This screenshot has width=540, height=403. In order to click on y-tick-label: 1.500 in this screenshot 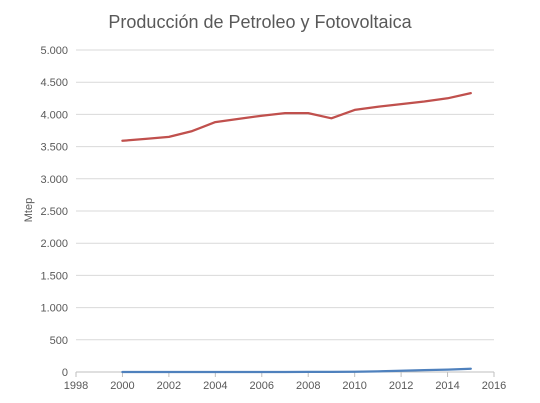, I will do `click(54, 276)`.